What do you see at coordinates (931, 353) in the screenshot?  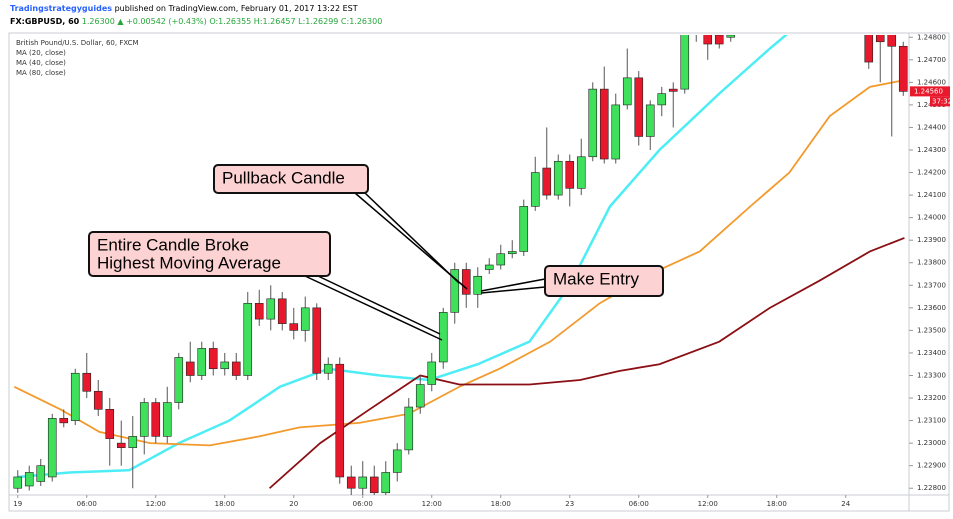 I see `y-tick-label: 1.23400` at bounding box center [931, 353].